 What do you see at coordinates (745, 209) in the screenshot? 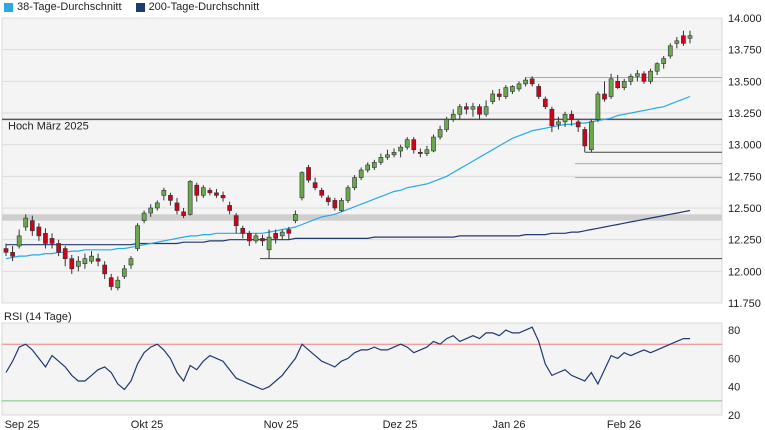
I see `price-tick-label: 12.500` at bounding box center [745, 209].